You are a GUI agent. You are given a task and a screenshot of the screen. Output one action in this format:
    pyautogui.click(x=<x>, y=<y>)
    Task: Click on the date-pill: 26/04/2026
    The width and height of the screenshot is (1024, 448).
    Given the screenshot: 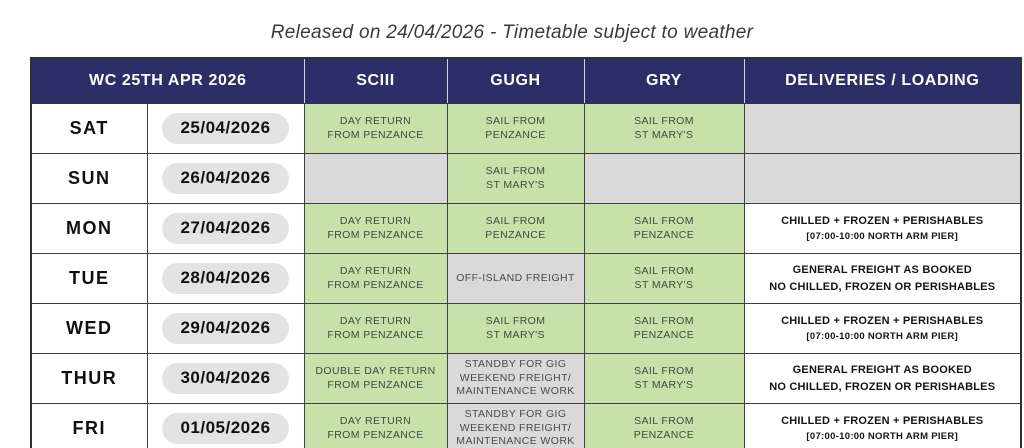 What is the action you would take?
    pyautogui.click(x=225, y=178)
    